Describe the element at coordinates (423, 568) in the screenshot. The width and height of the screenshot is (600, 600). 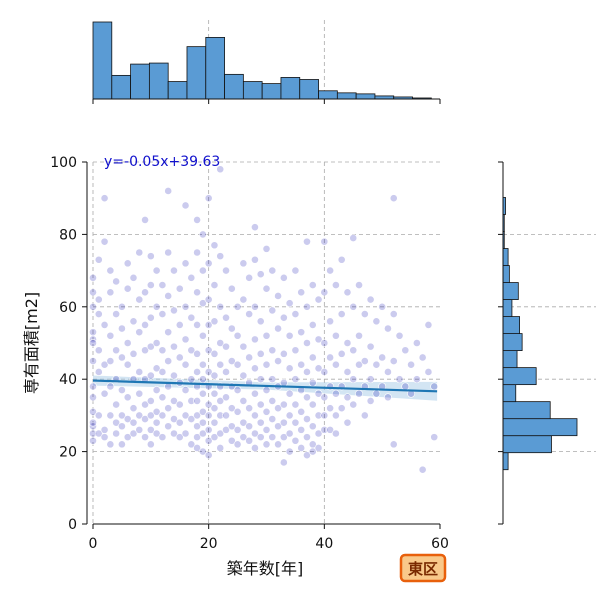
I see `district-badge-box` at that location.